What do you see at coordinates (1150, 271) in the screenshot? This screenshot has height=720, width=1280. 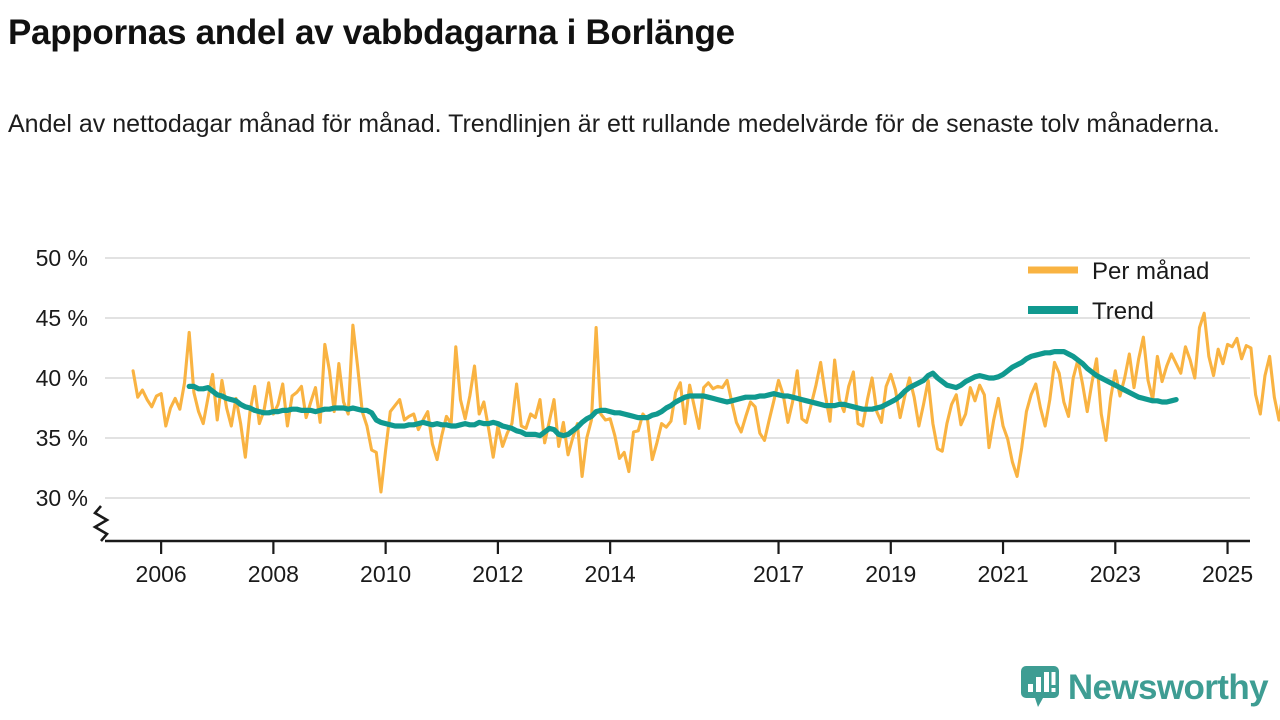 I see `legend-label-0: Per månad` at bounding box center [1150, 271].